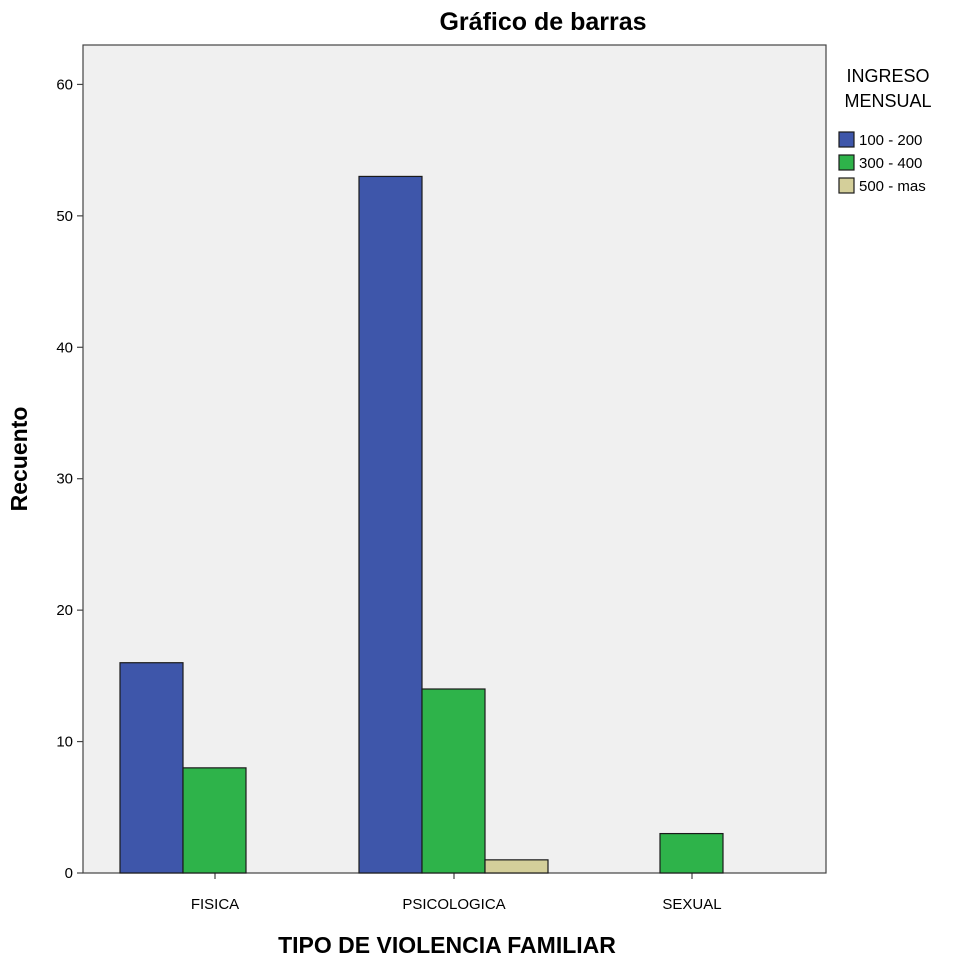 This screenshot has height=962, width=953. Describe the element at coordinates (64, 347) in the screenshot. I see `y-tick-label: 40` at that location.